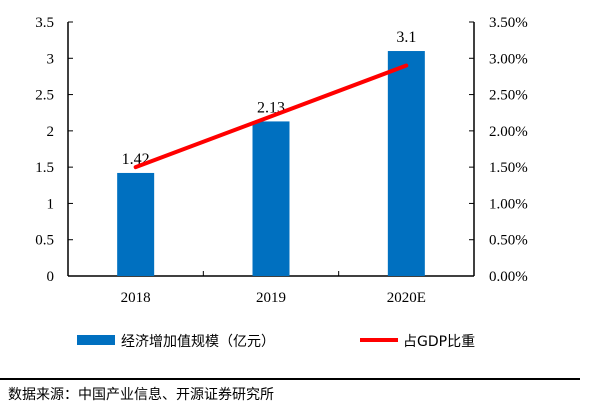 This screenshot has width=600, height=417. What do you see at coordinates (136, 224) in the screenshot?
I see `bar-2018` at bounding box center [136, 224].